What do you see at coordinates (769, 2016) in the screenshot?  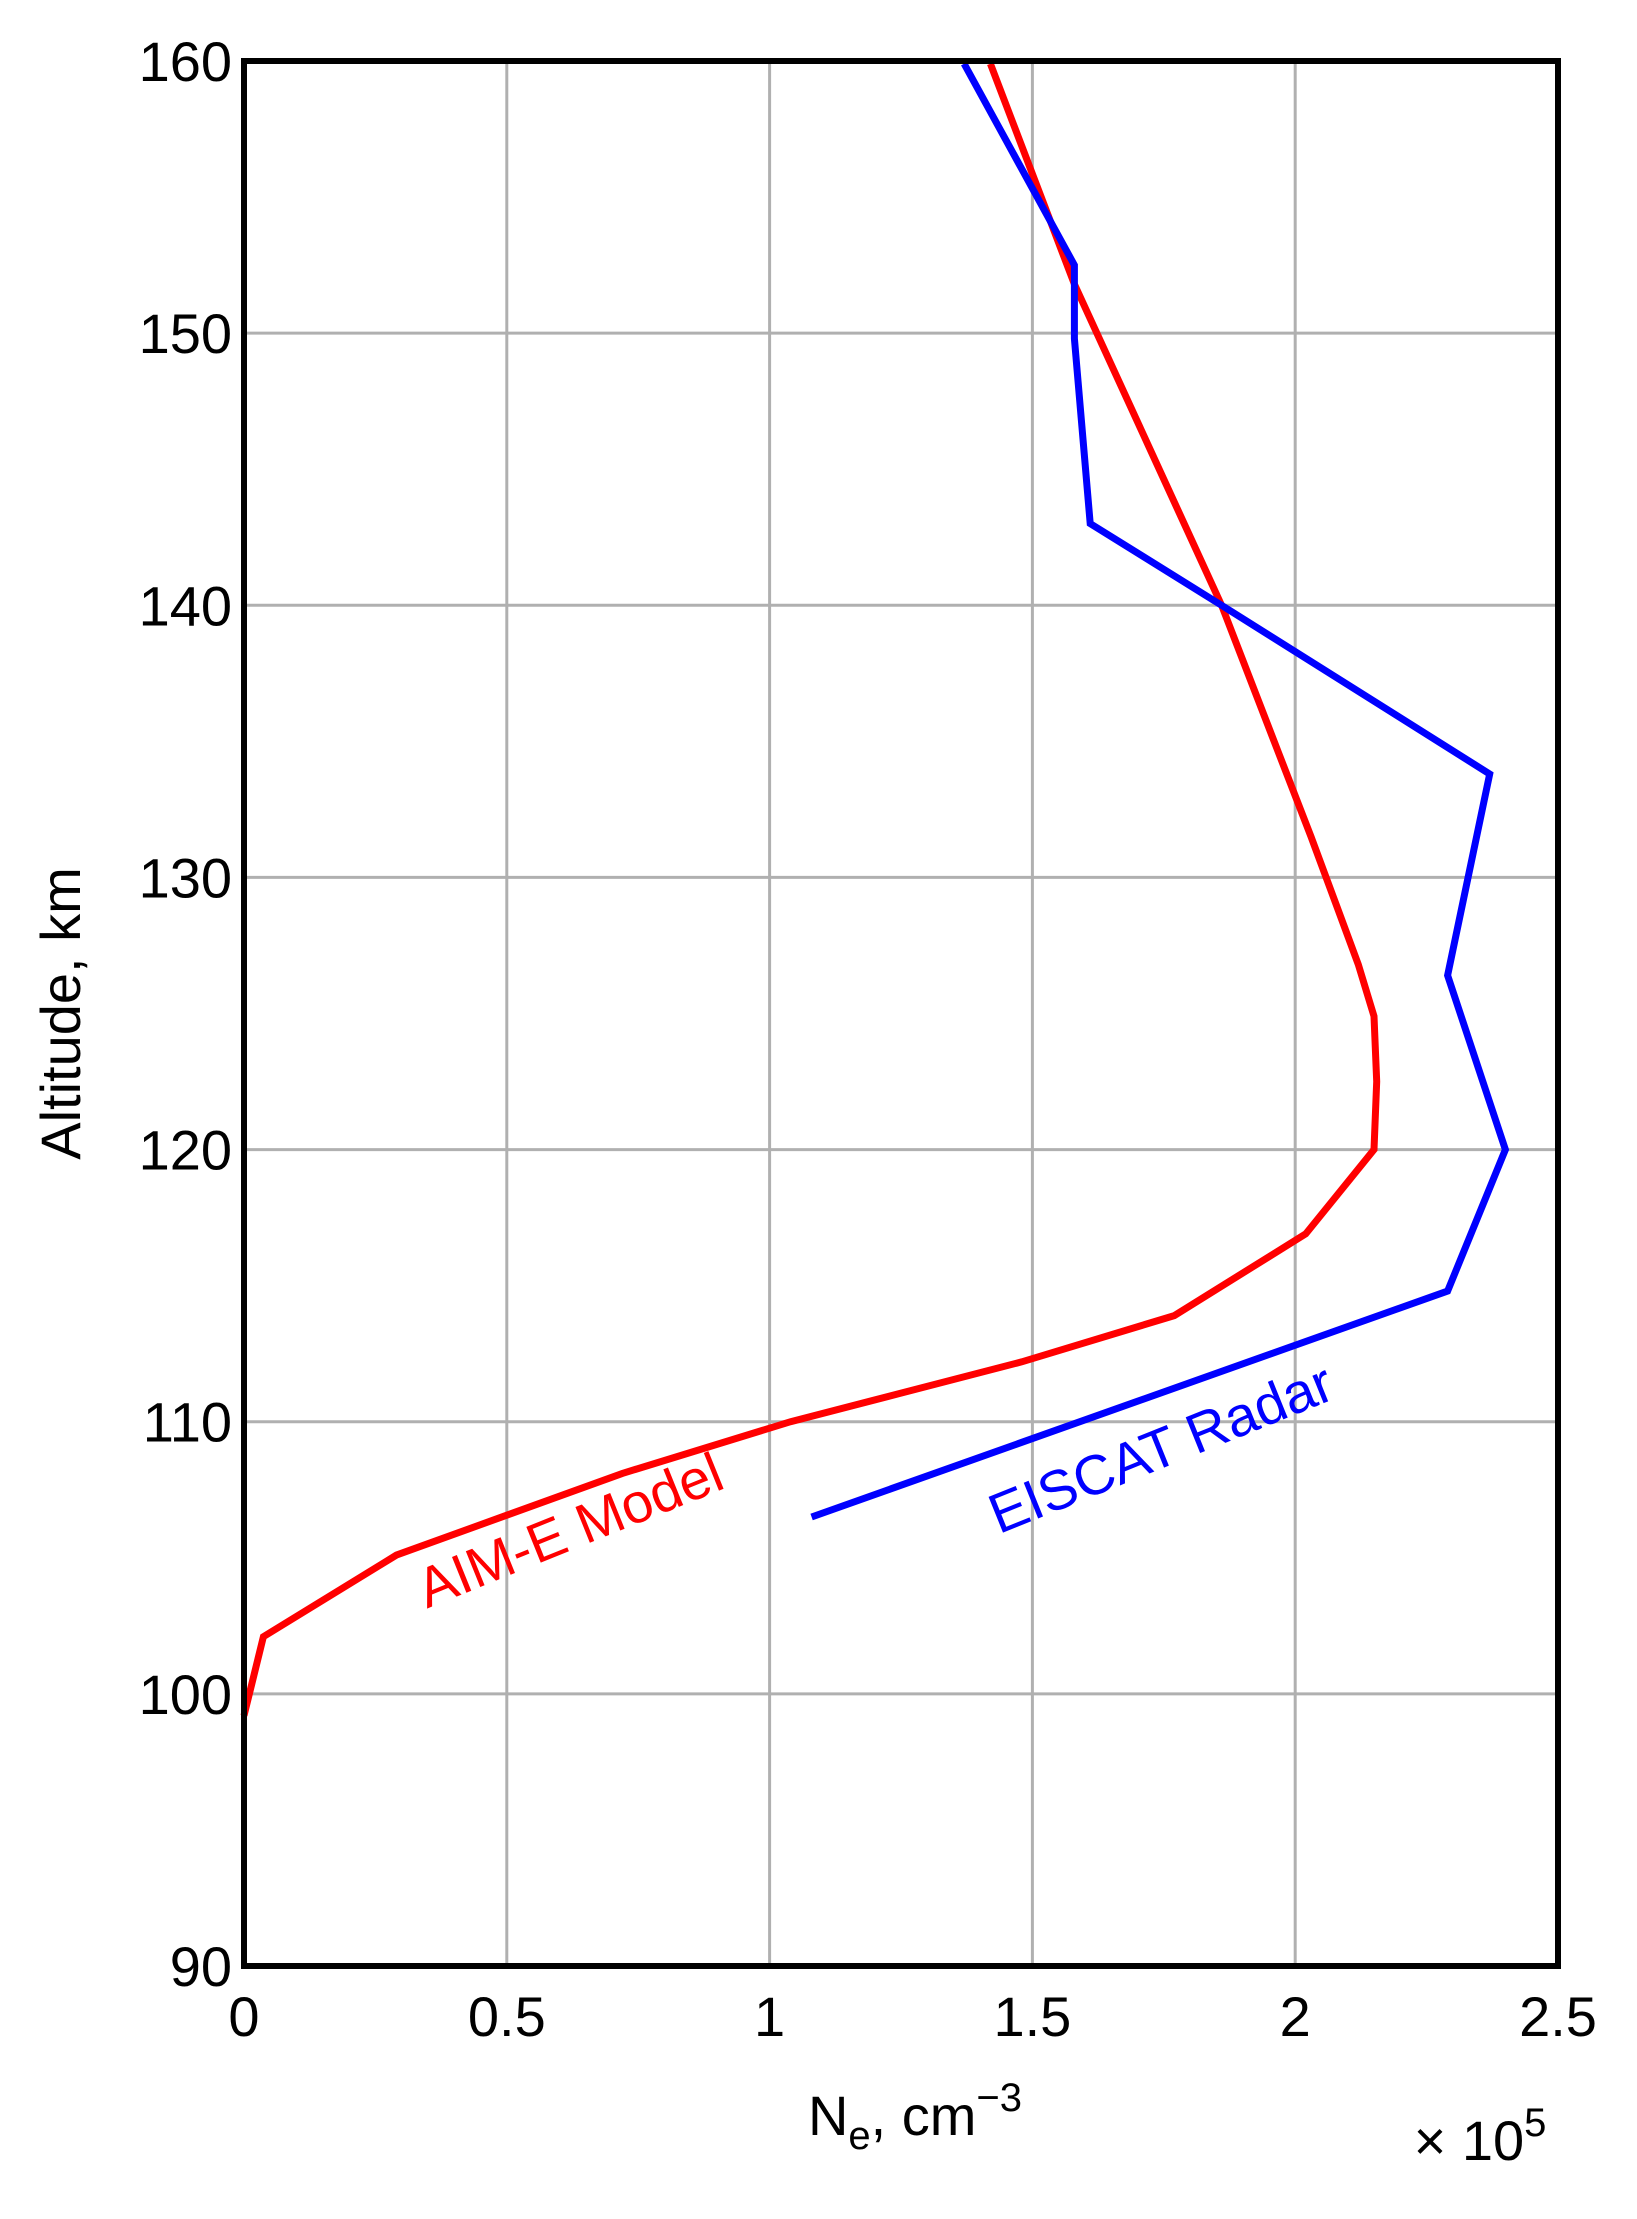 I see `x-tick-label: 1` at bounding box center [769, 2016].